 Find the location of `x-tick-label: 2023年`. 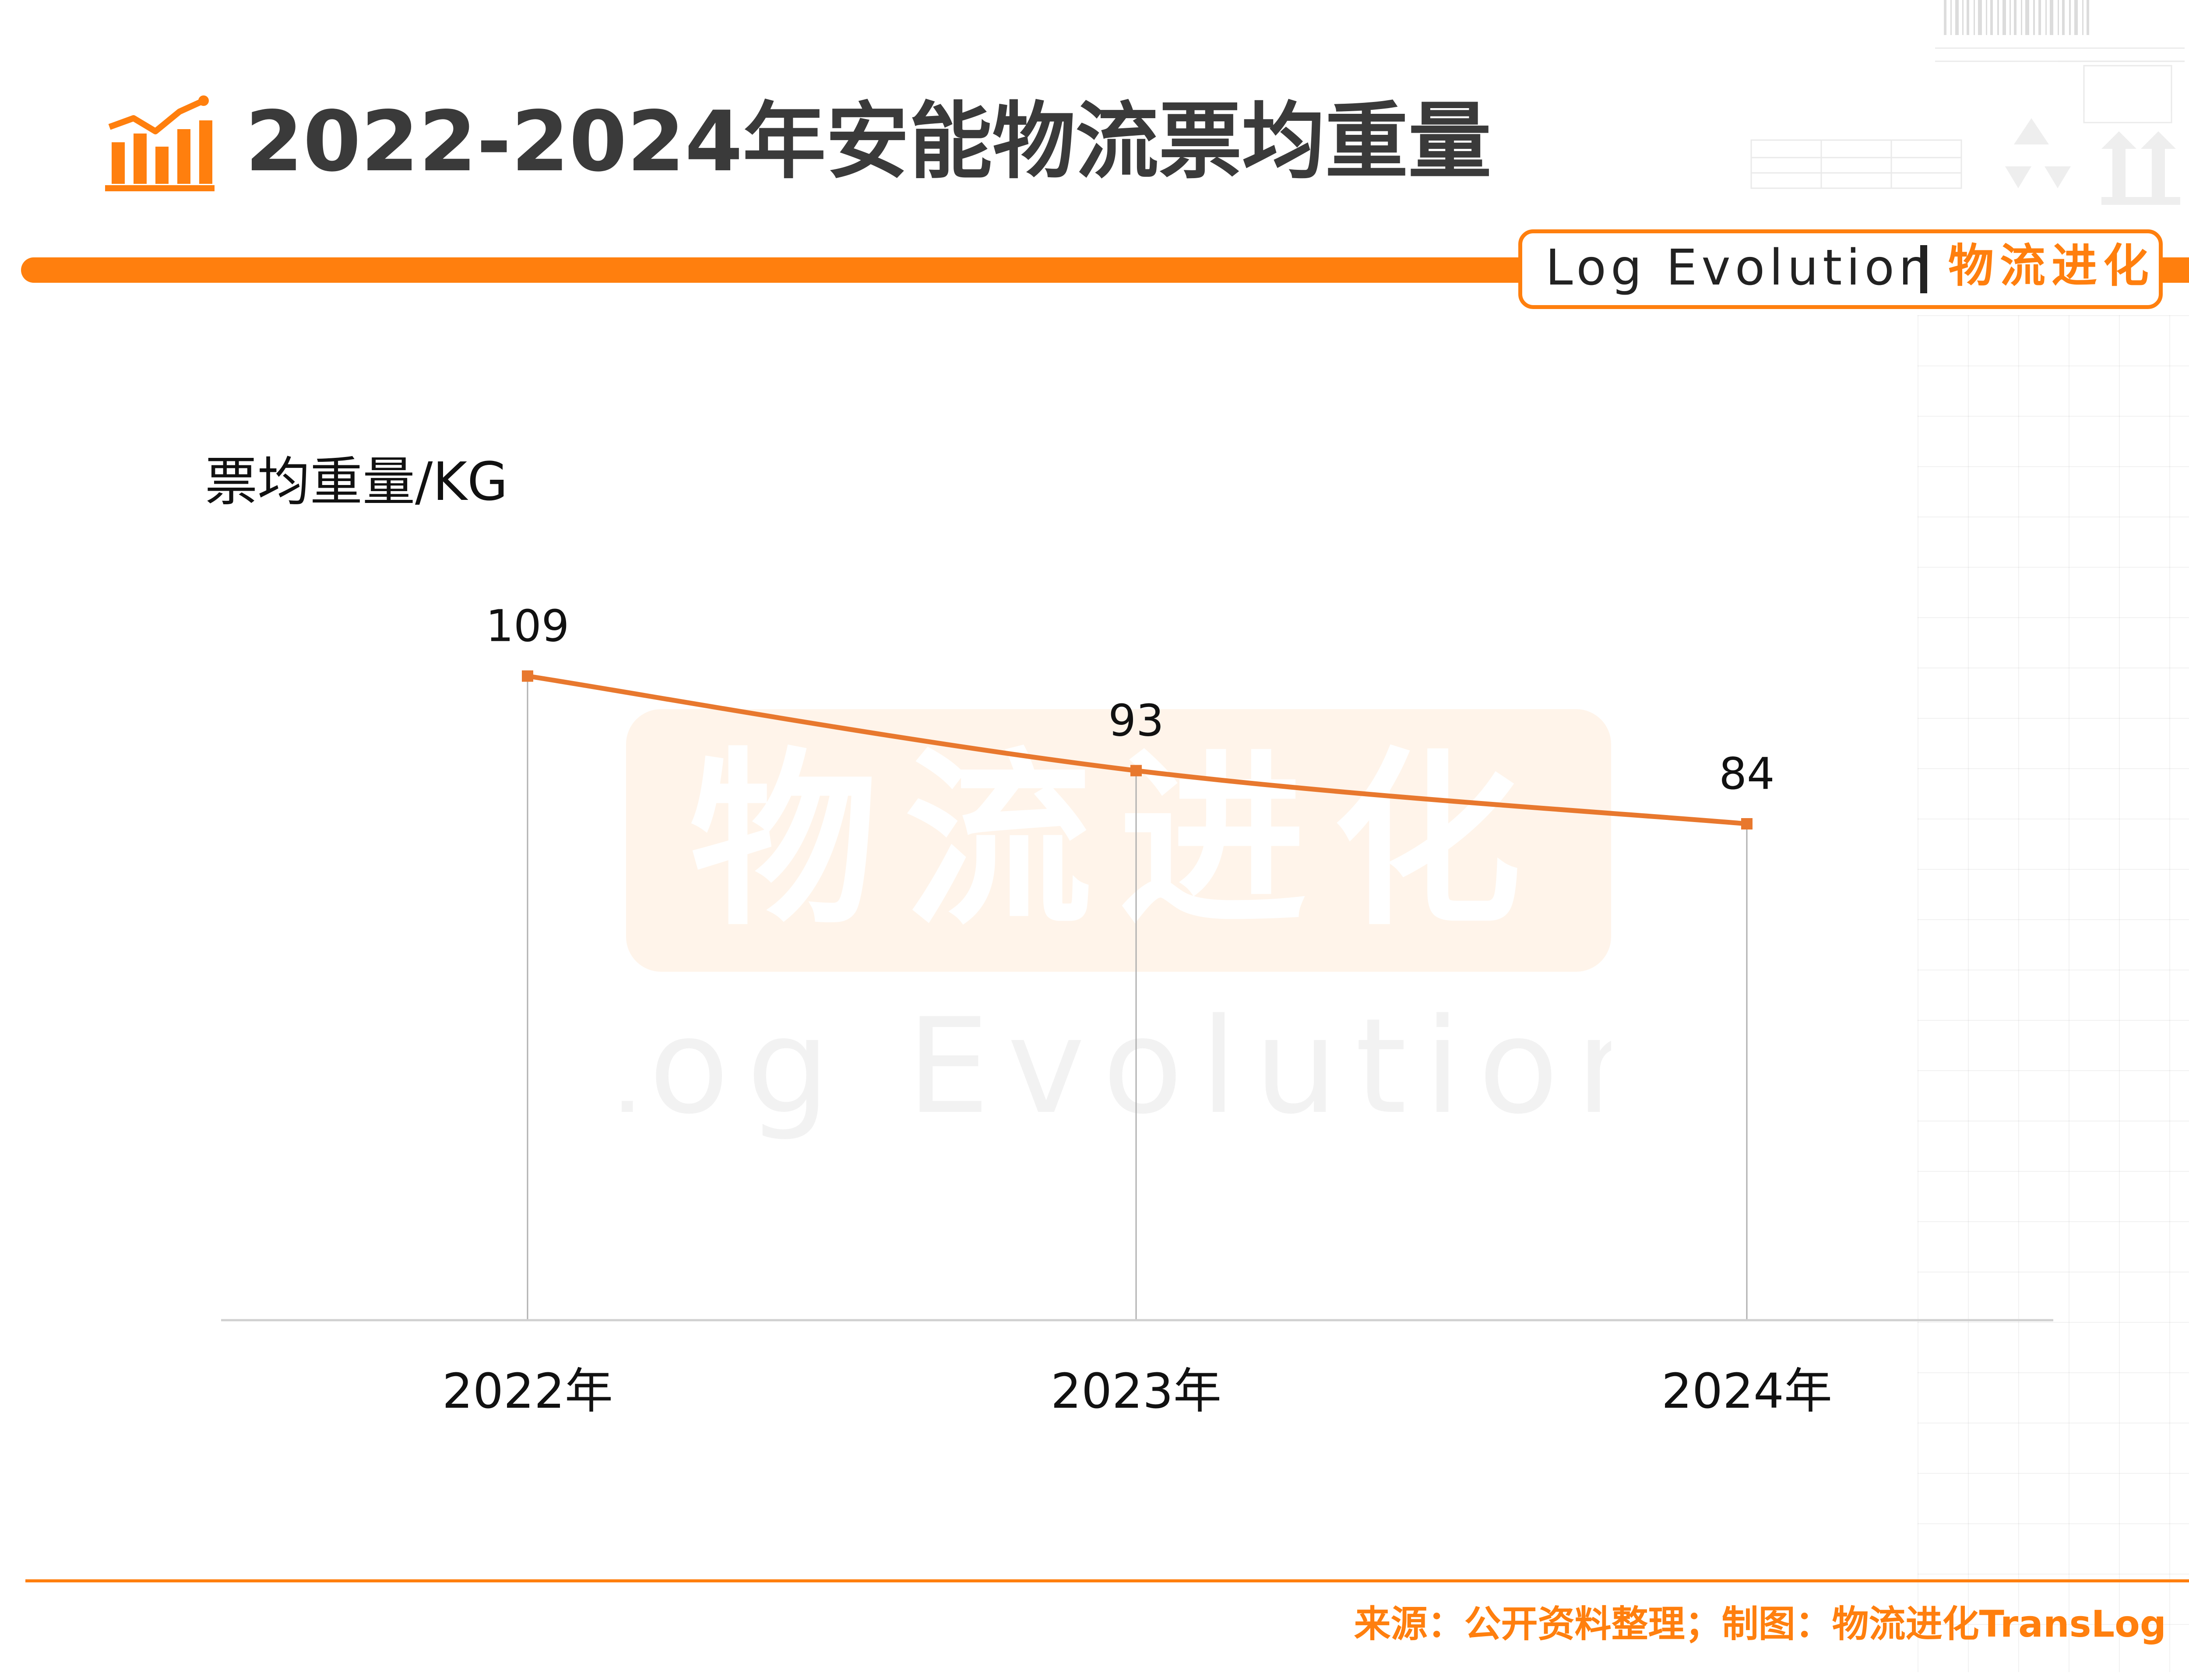

x-tick-label: 2023年 is located at coordinates (1136, 1391).